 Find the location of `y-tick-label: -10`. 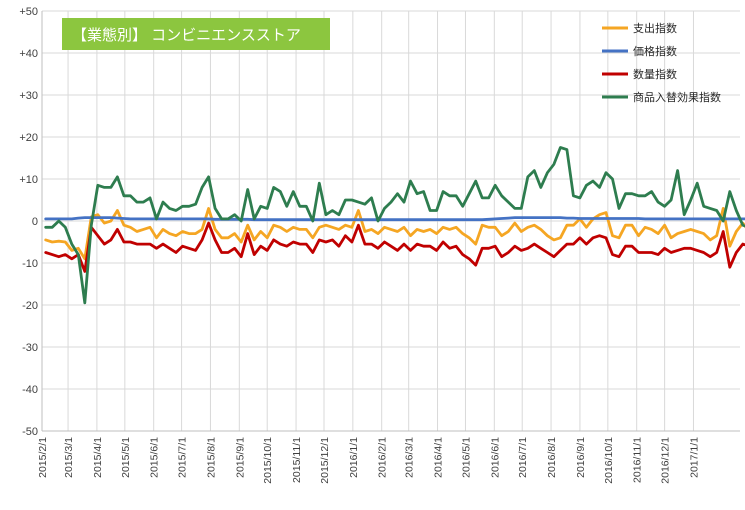

y-tick-label: -10 is located at coordinates (30, 264).